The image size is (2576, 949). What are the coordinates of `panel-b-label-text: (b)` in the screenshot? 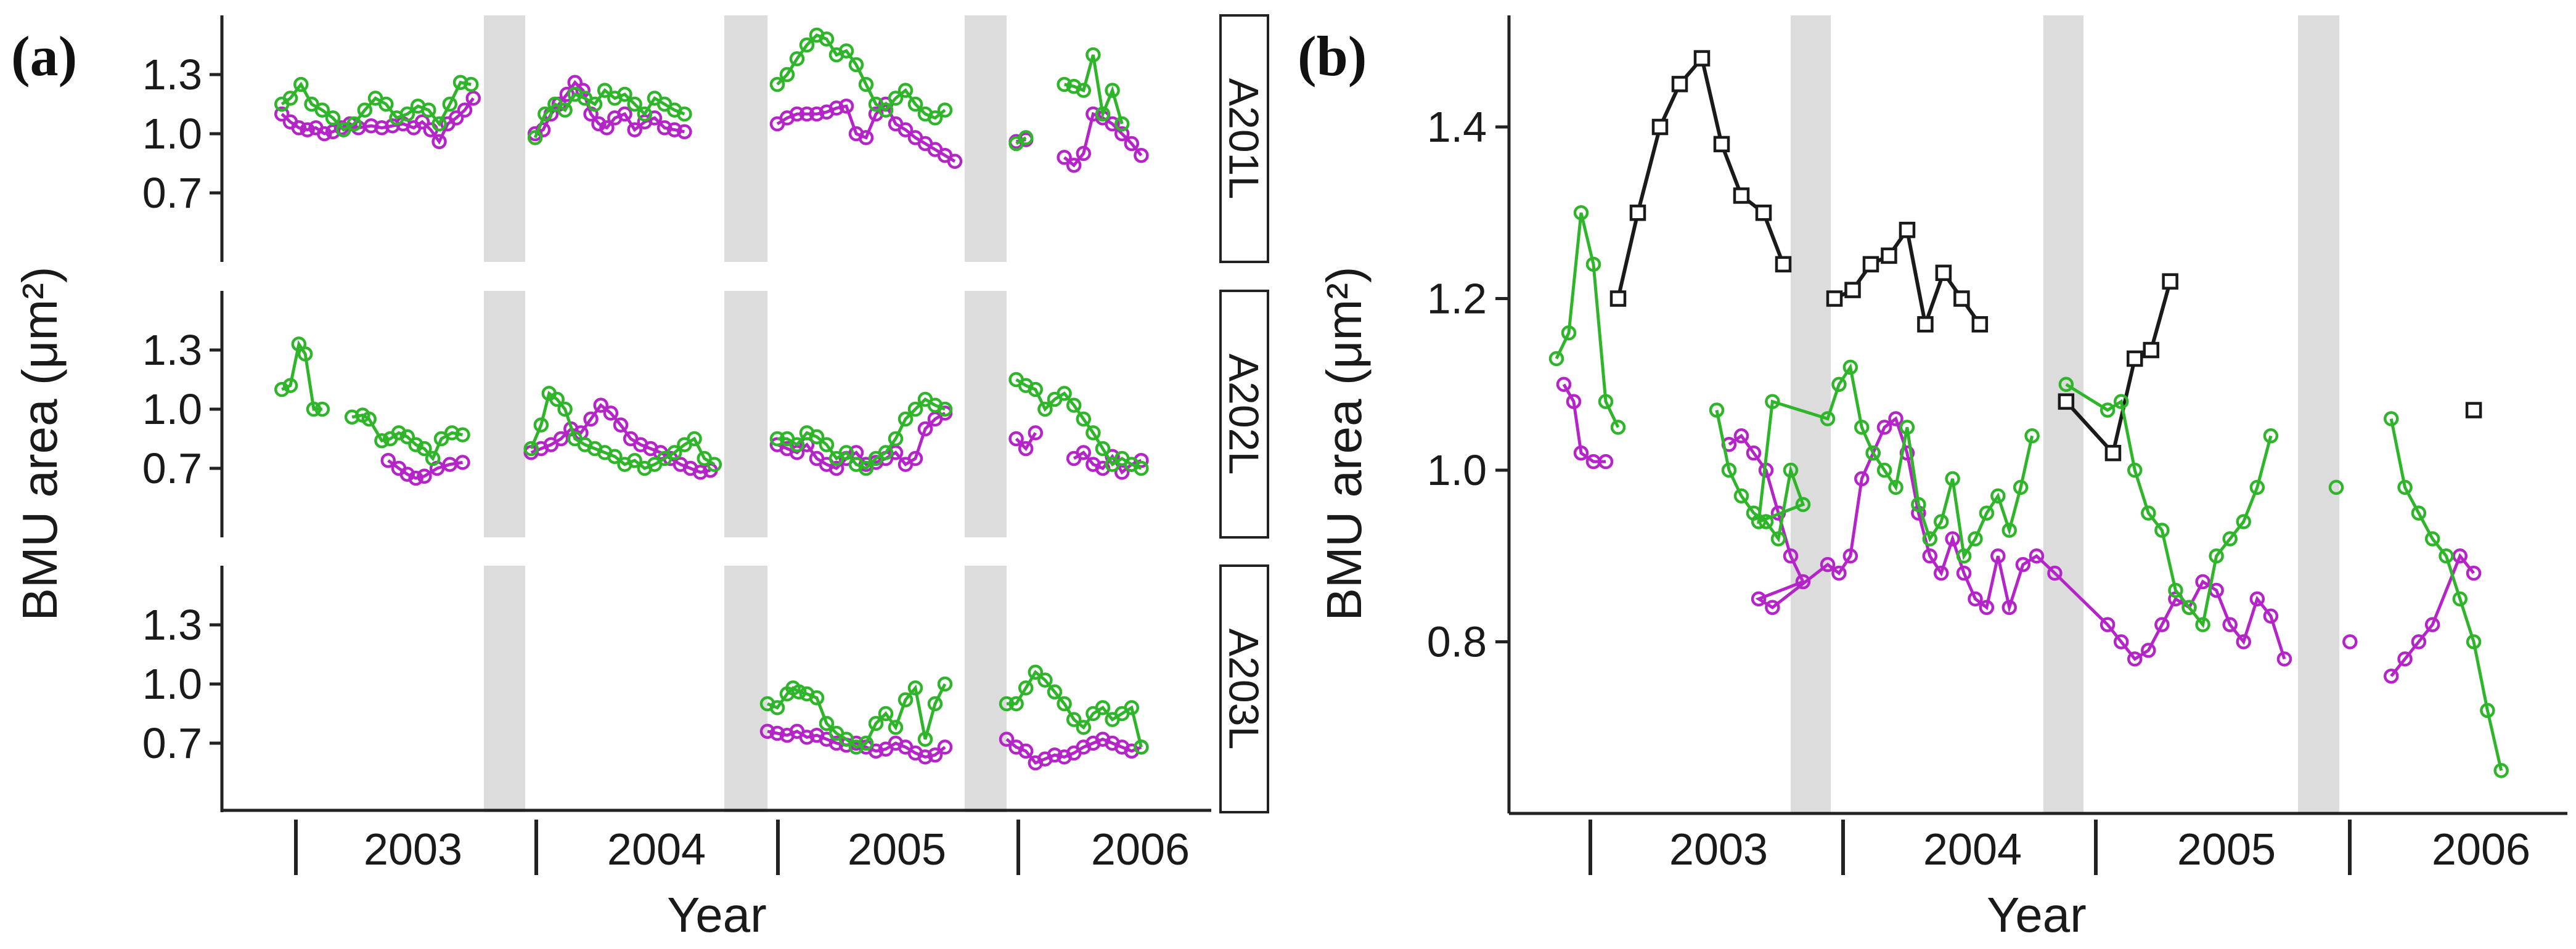 It's located at (1332, 56).